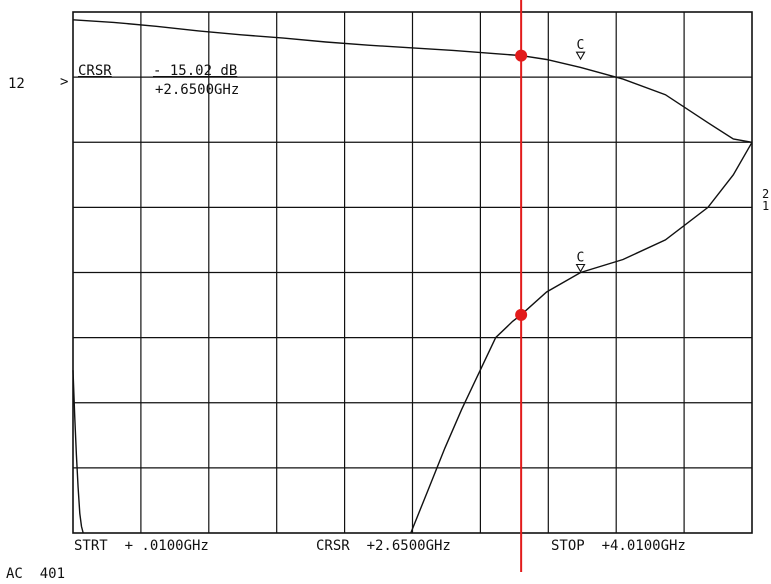 This screenshot has width=771, height=584. I want to click on cursor-readout-value: - 15.02 dB, so click(195, 71).